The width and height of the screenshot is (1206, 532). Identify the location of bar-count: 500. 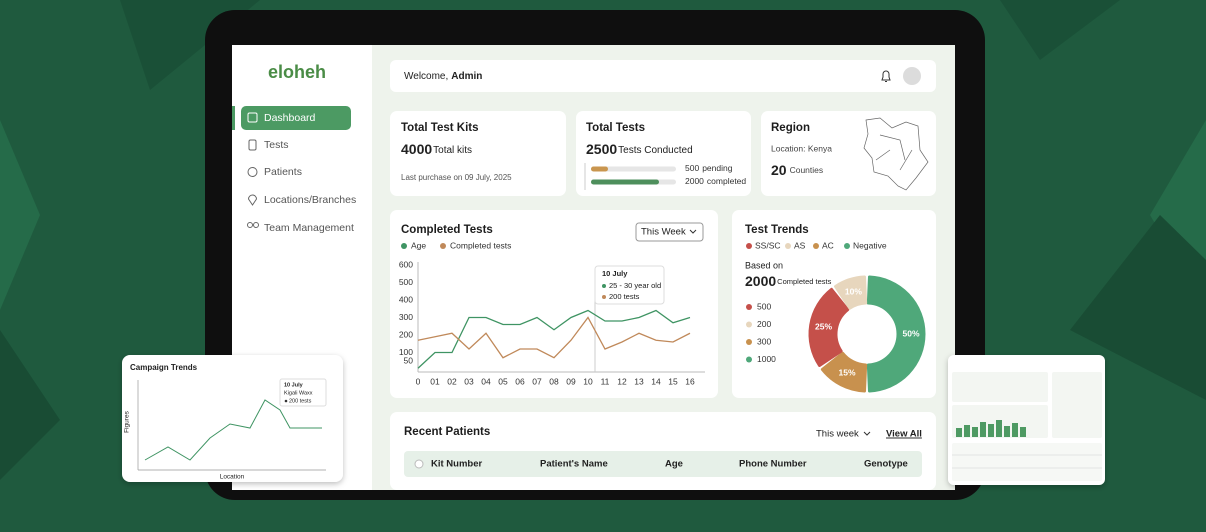
(692, 168).